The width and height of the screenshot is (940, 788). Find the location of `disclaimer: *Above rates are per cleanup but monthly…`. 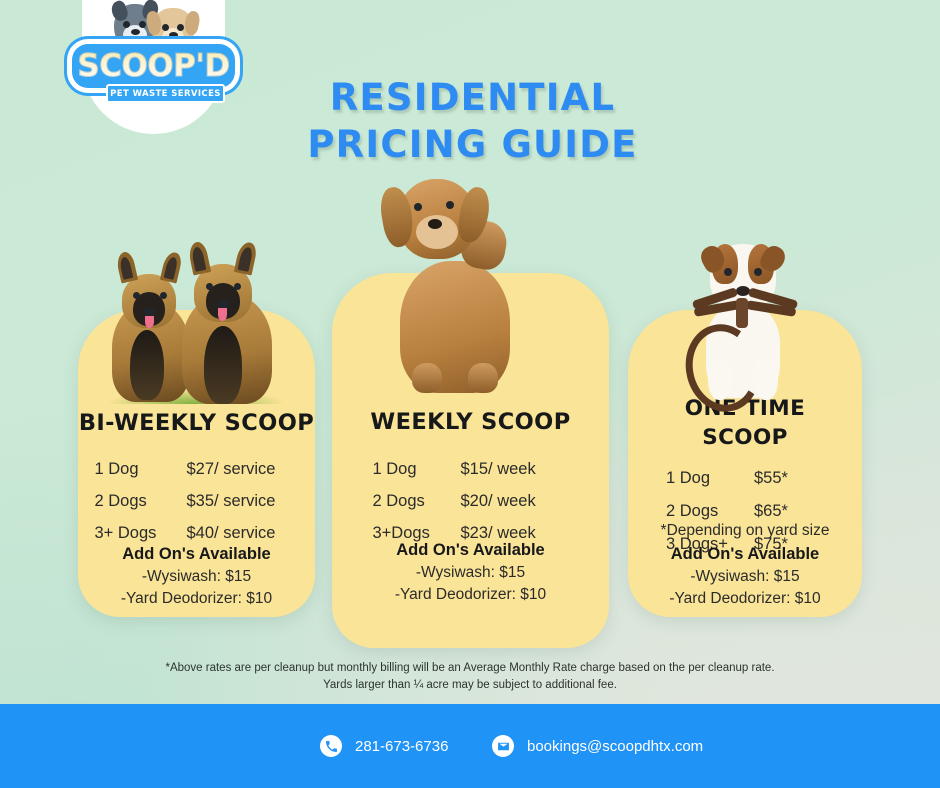

disclaimer: *Above rates are per cleanup but monthly… is located at coordinates (470, 677).